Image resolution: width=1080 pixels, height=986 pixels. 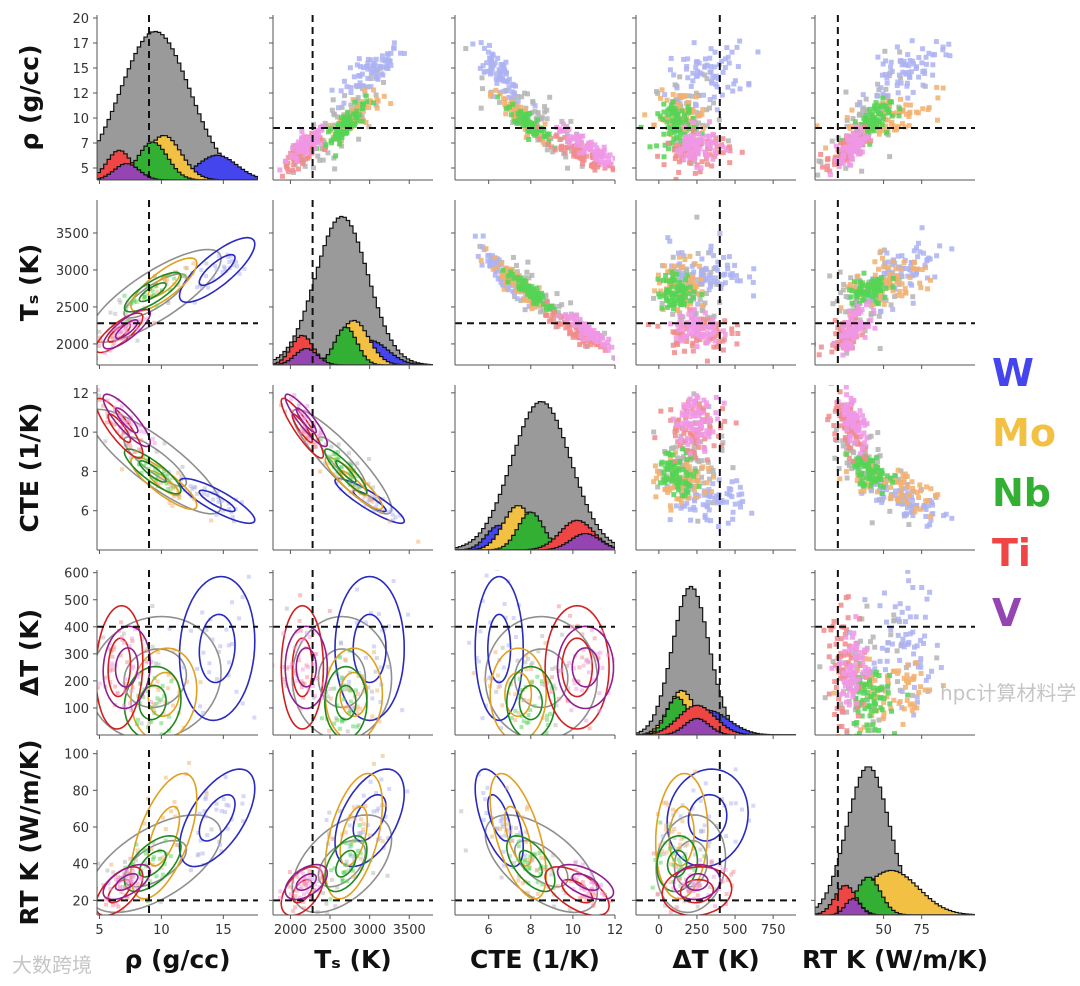 I want to click on contour-Mo, so click(x=164, y=691).